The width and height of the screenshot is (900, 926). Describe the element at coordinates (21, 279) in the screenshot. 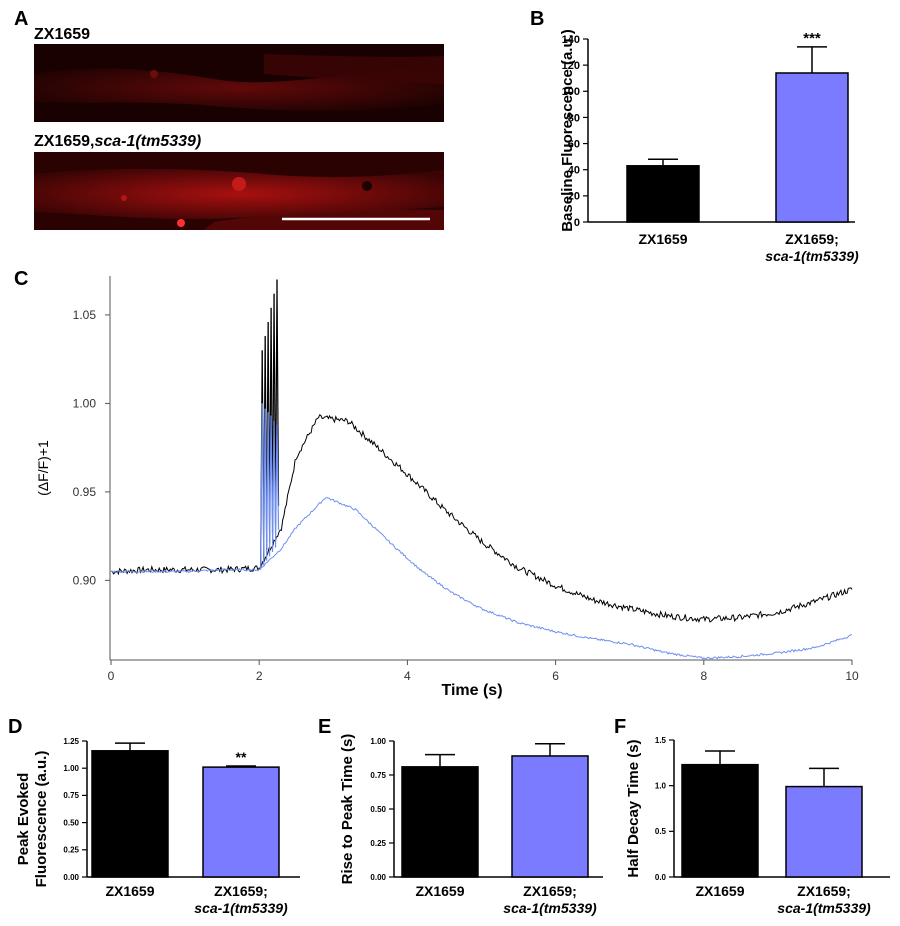

I see `panel-letter-c: C` at that location.